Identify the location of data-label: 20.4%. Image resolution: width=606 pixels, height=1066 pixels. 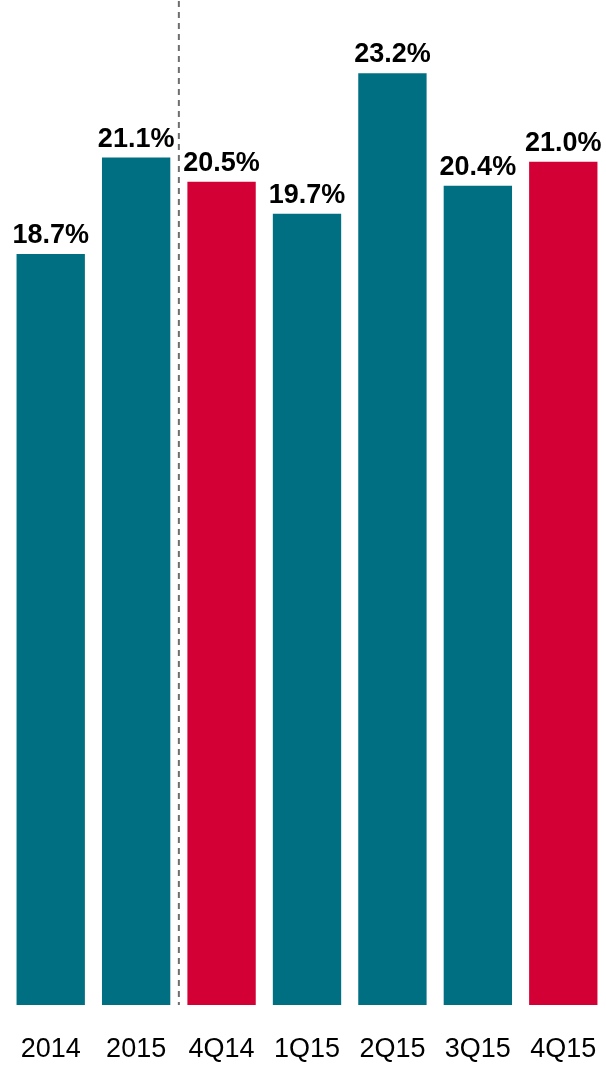
(478, 165).